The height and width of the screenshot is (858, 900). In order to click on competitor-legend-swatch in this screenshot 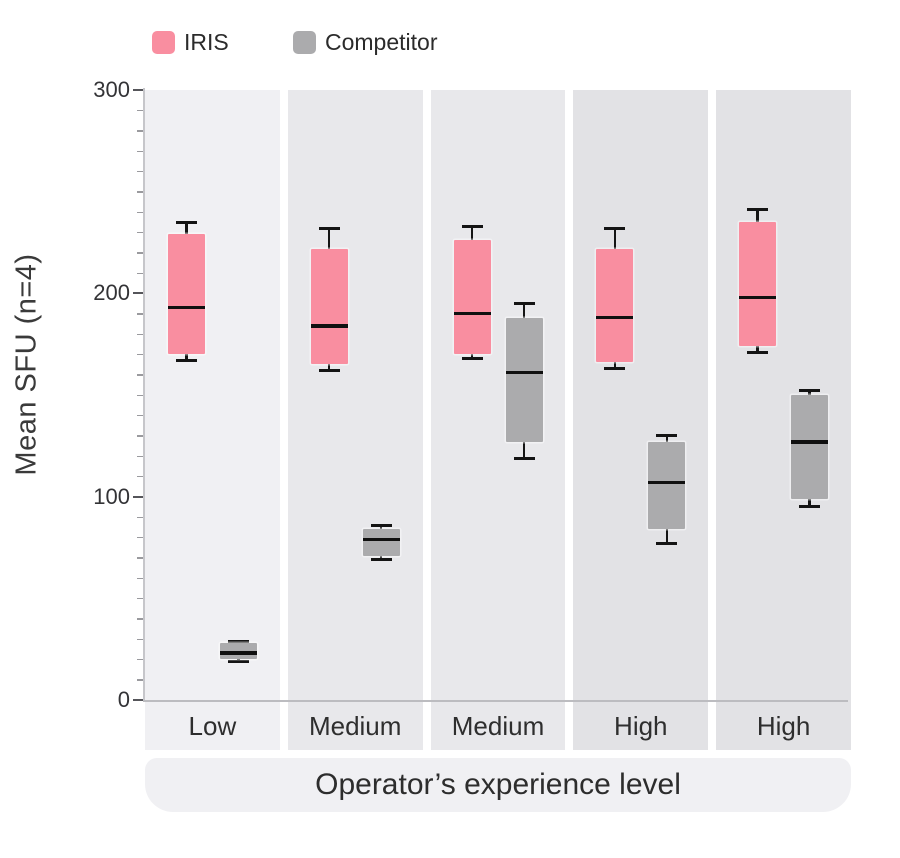, I will do `click(304, 42)`.